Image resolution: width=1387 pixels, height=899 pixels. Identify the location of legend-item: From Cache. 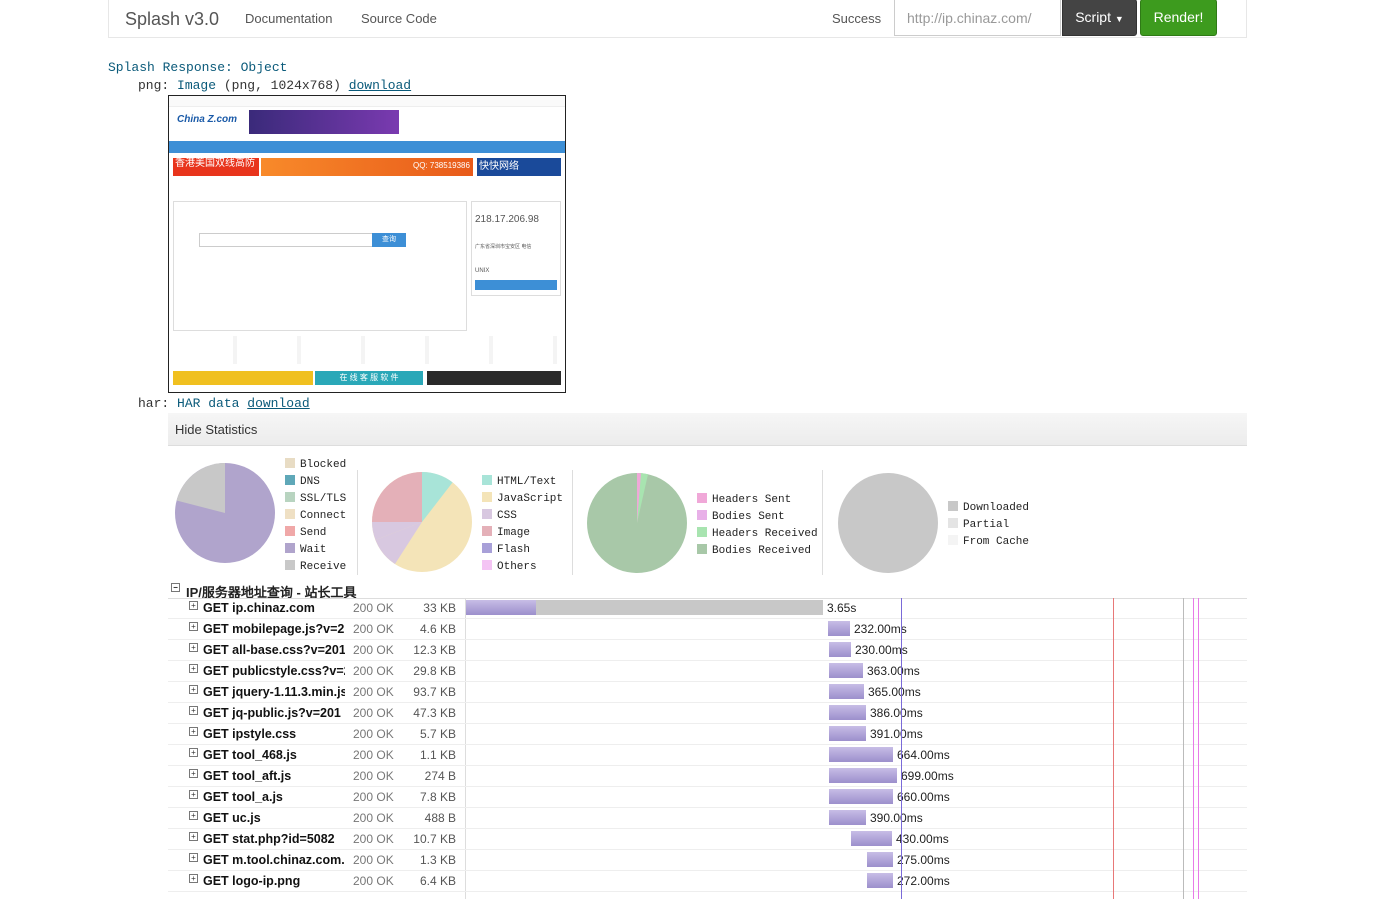
(988, 541).